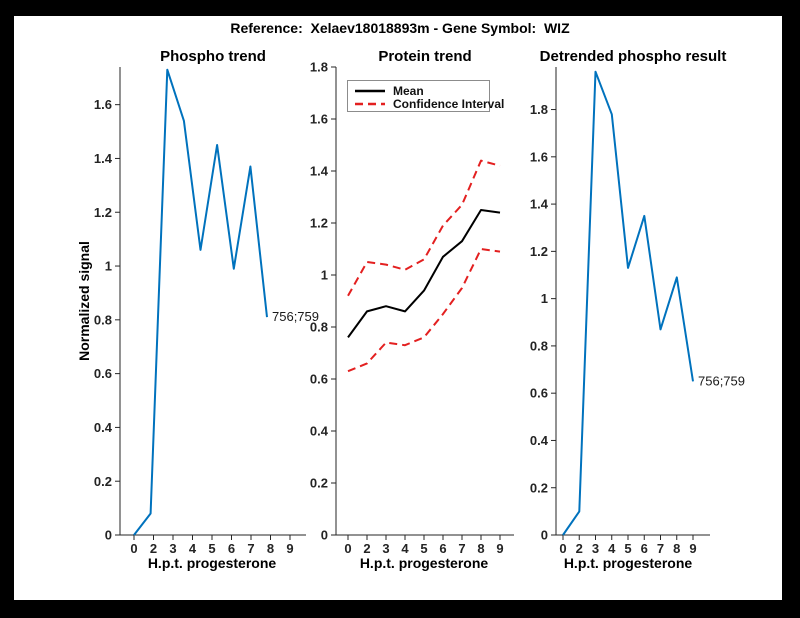 This screenshot has width=800, height=618. What do you see at coordinates (579, 548) in the screenshot?
I see `detrended-phospho-x-tick-label: 2` at bounding box center [579, 548].